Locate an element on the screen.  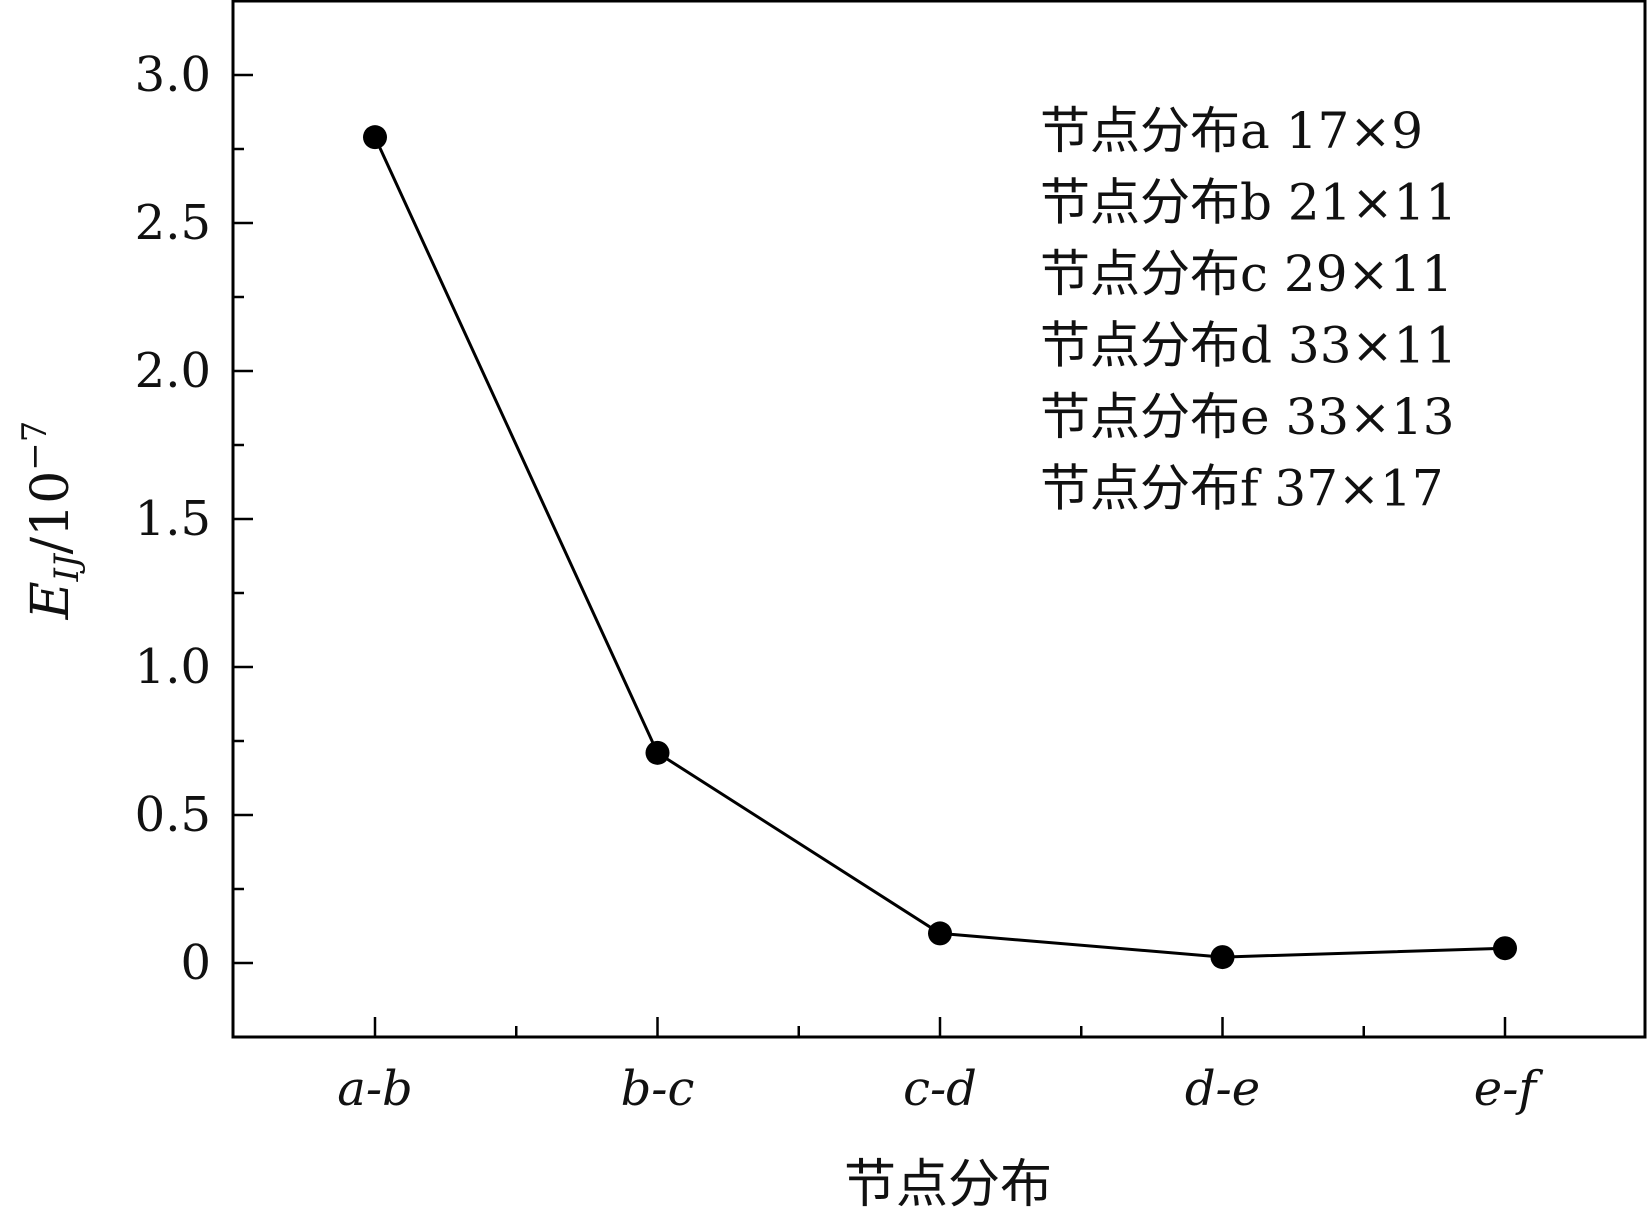
y-axis-title-exp: −7 is located at coordinates (35, 446).